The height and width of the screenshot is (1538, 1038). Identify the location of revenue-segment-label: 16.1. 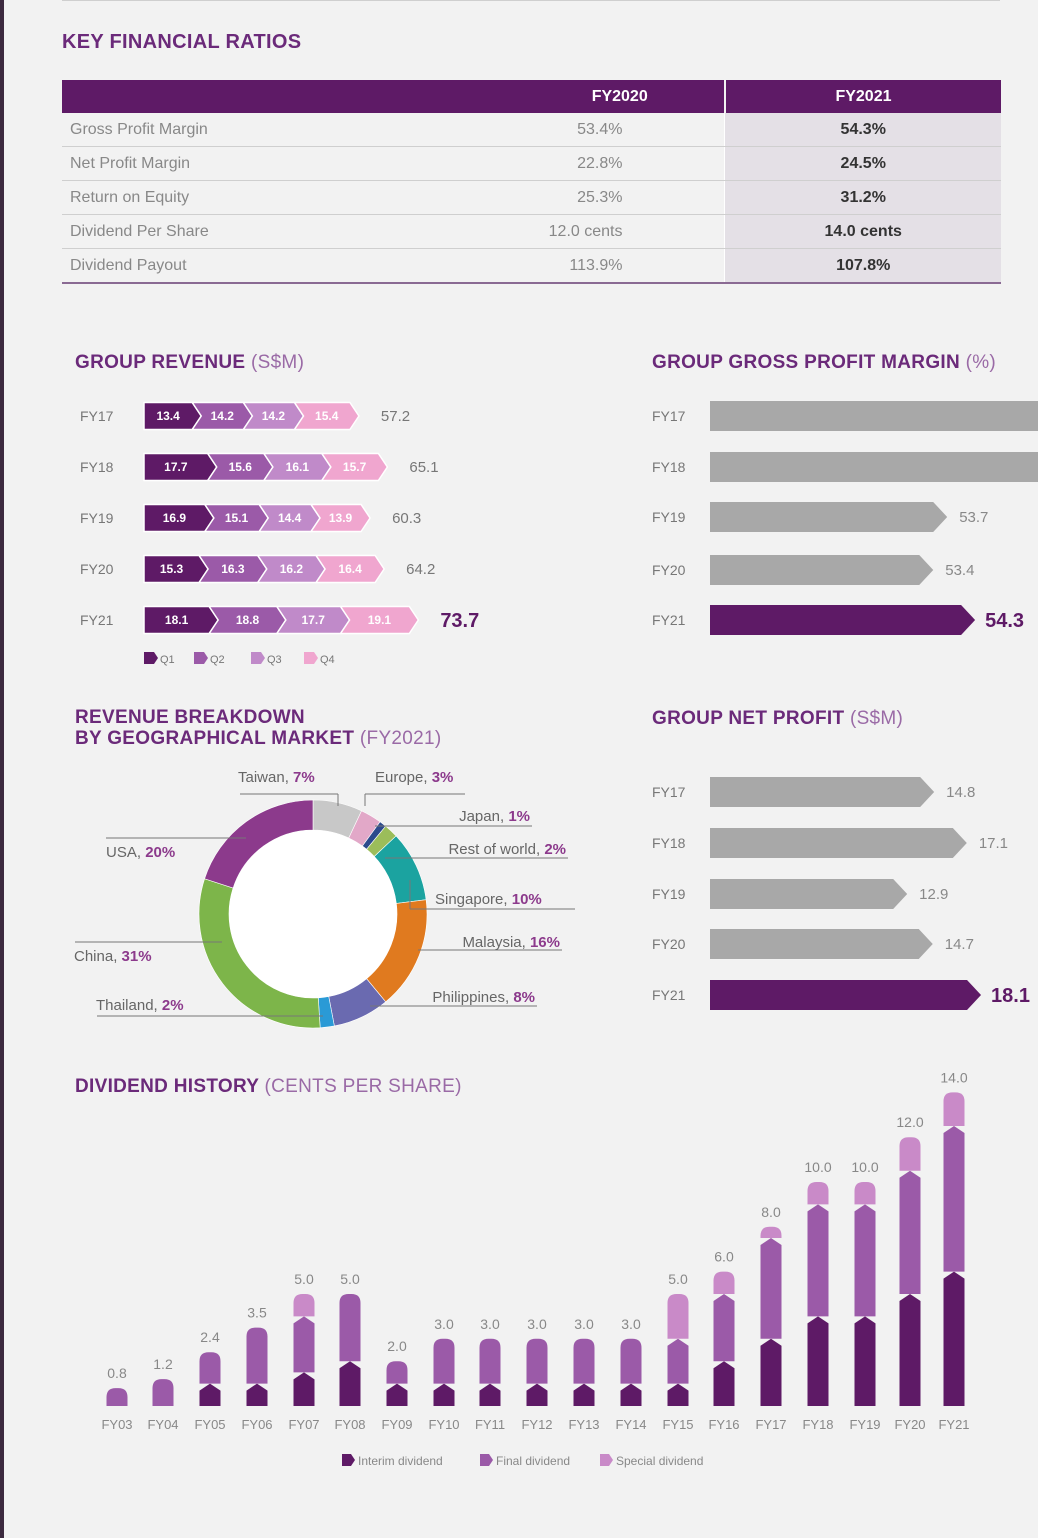
(298, 467).